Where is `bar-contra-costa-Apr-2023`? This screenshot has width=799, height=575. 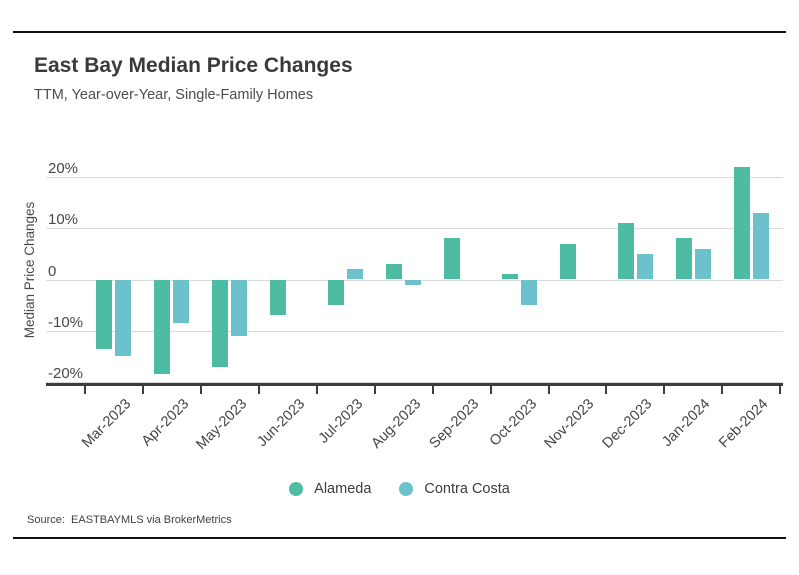 bar-contra-costa-Apr-2023 is located at coordinates (181, 301).